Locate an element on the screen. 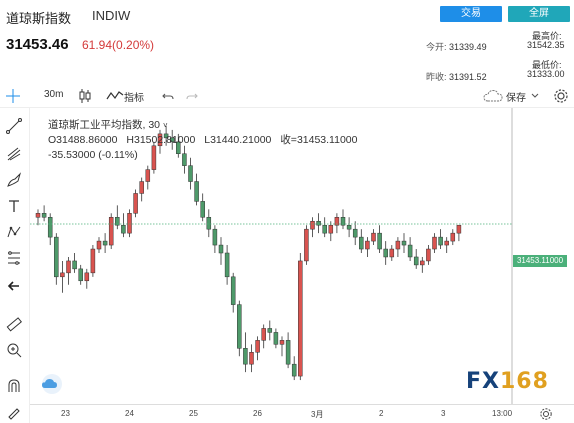  redo-icon is located at coordinates (192, 96).